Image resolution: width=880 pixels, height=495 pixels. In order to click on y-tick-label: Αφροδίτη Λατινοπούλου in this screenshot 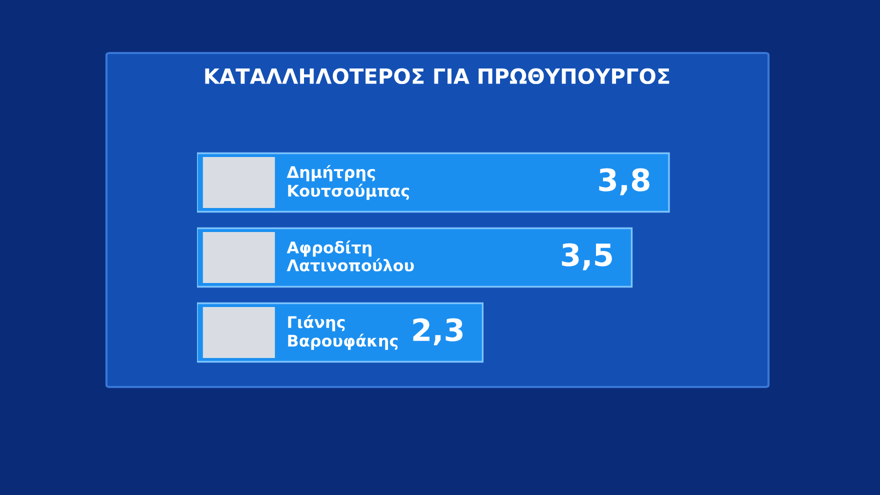, I will do `click(350, 256)`.